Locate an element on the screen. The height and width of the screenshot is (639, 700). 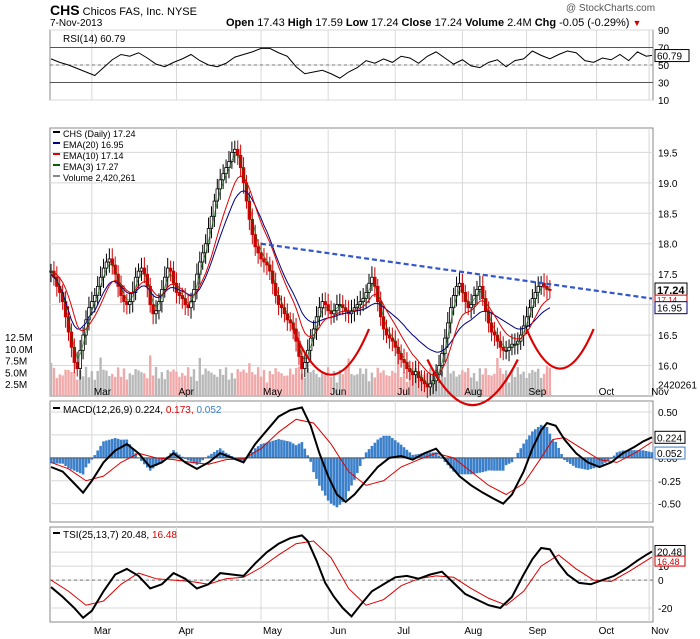
tsi-legend: TSI(25,13,7) 20.48, 16.48 is located at coordinates (120, 535).